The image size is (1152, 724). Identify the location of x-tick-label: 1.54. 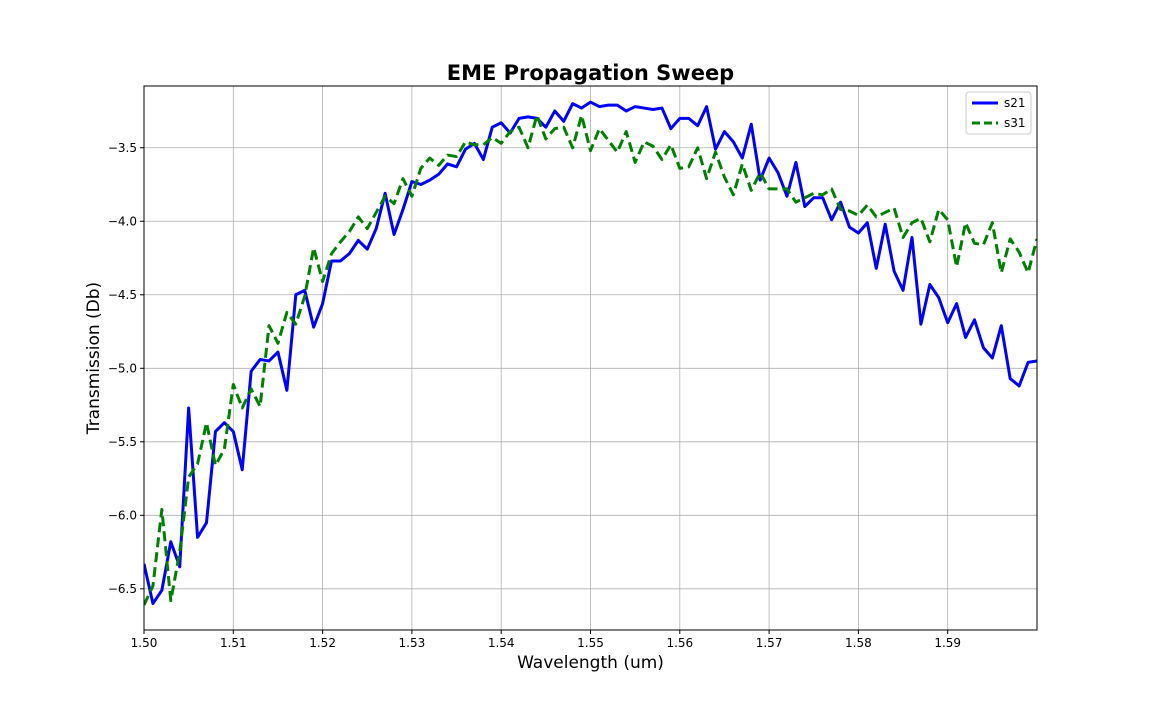
(501, 643).